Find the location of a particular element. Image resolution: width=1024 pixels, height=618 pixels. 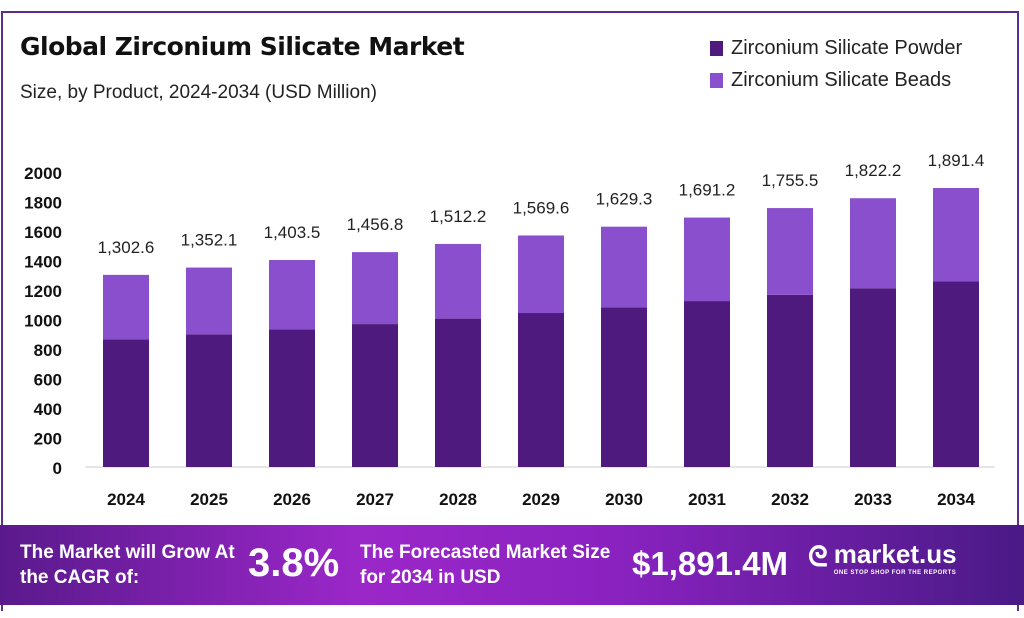

x-tick-label: 2026 is located at coordinates (292, 499).